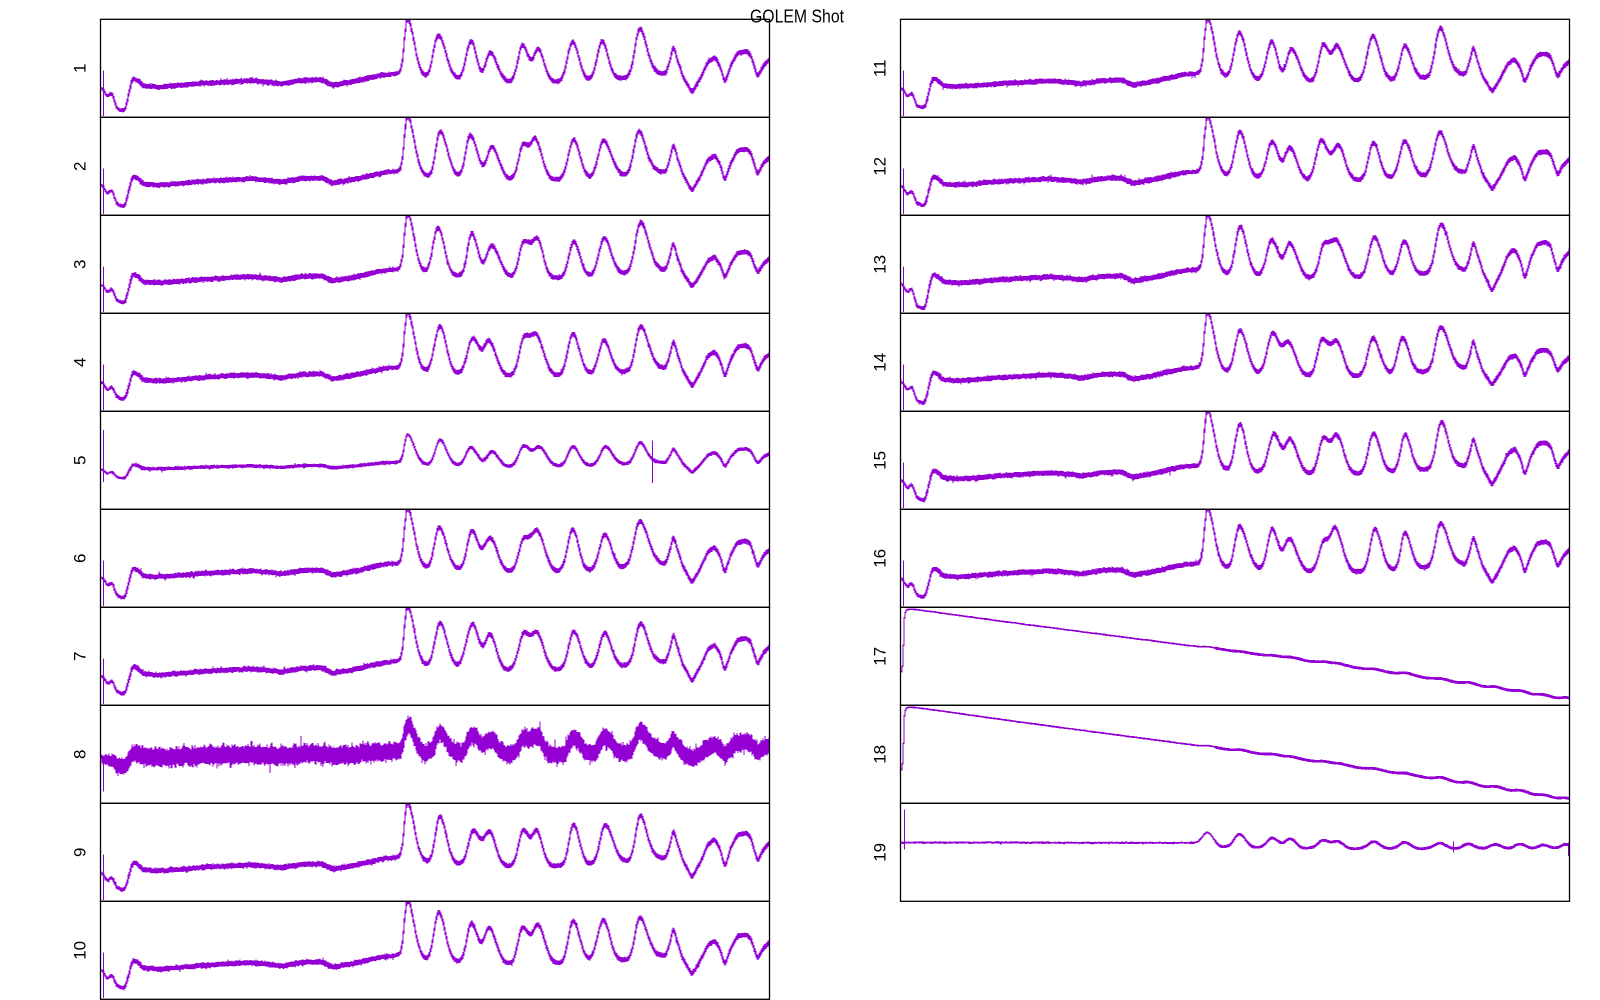  Describe the element at coordinates (80, 68) in the screenshot. I see `svg-text: 1` at that location.